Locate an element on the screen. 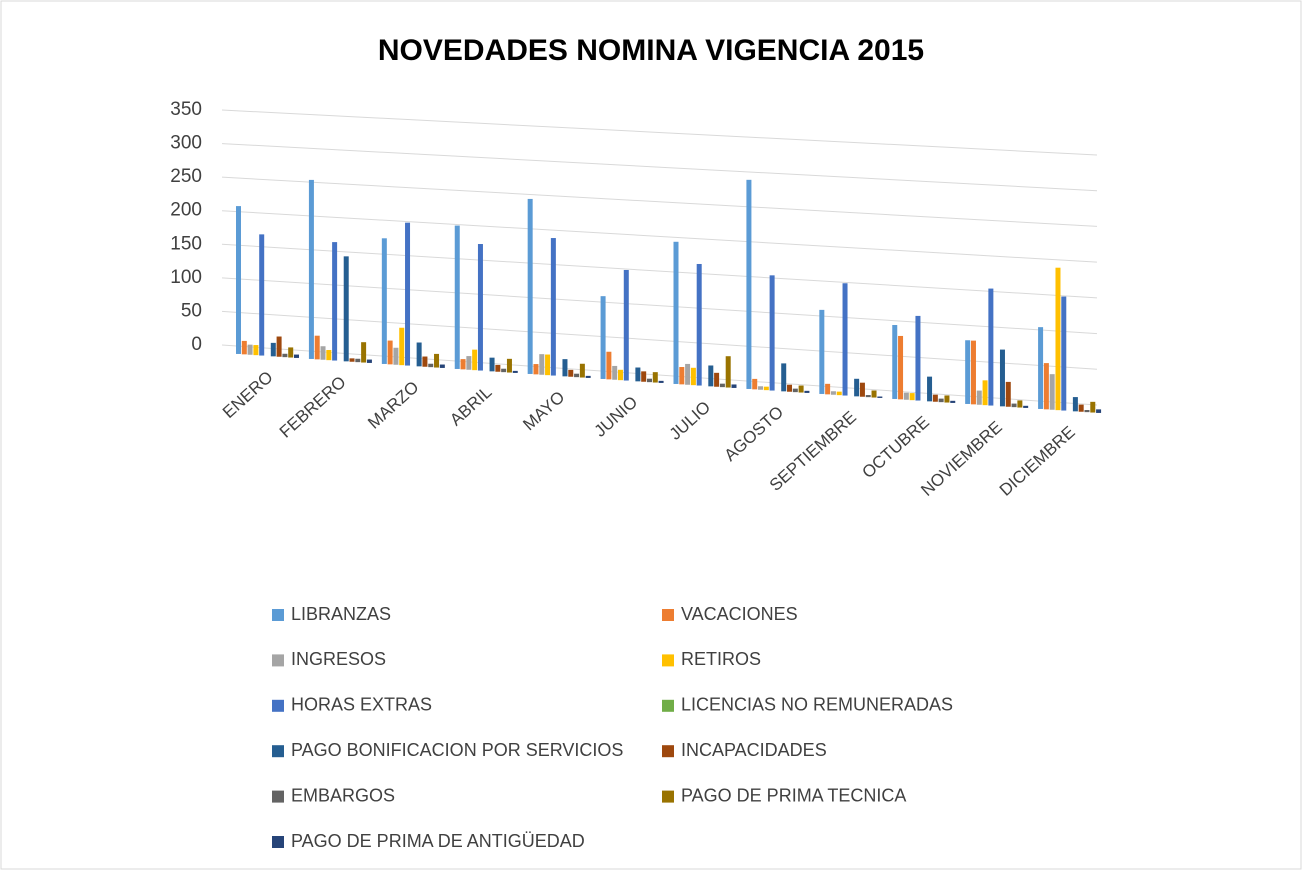  y-tick-label: 350 is located at coordinates (186, 109).